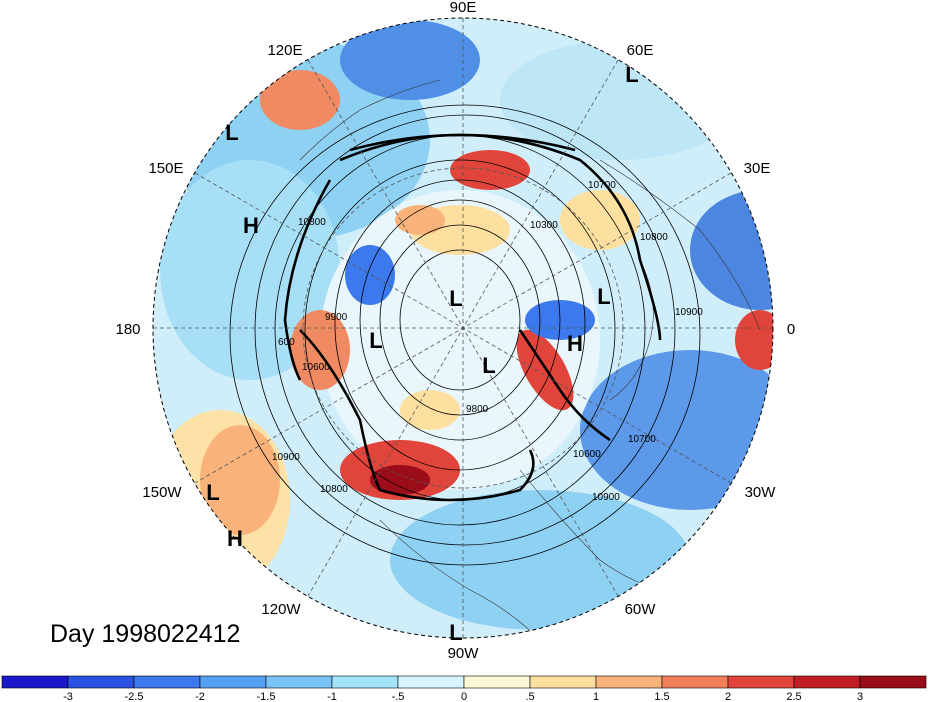 This screenshot has height=702, width=928. I want to click on lon-label-0: 0, so click(791, 329).